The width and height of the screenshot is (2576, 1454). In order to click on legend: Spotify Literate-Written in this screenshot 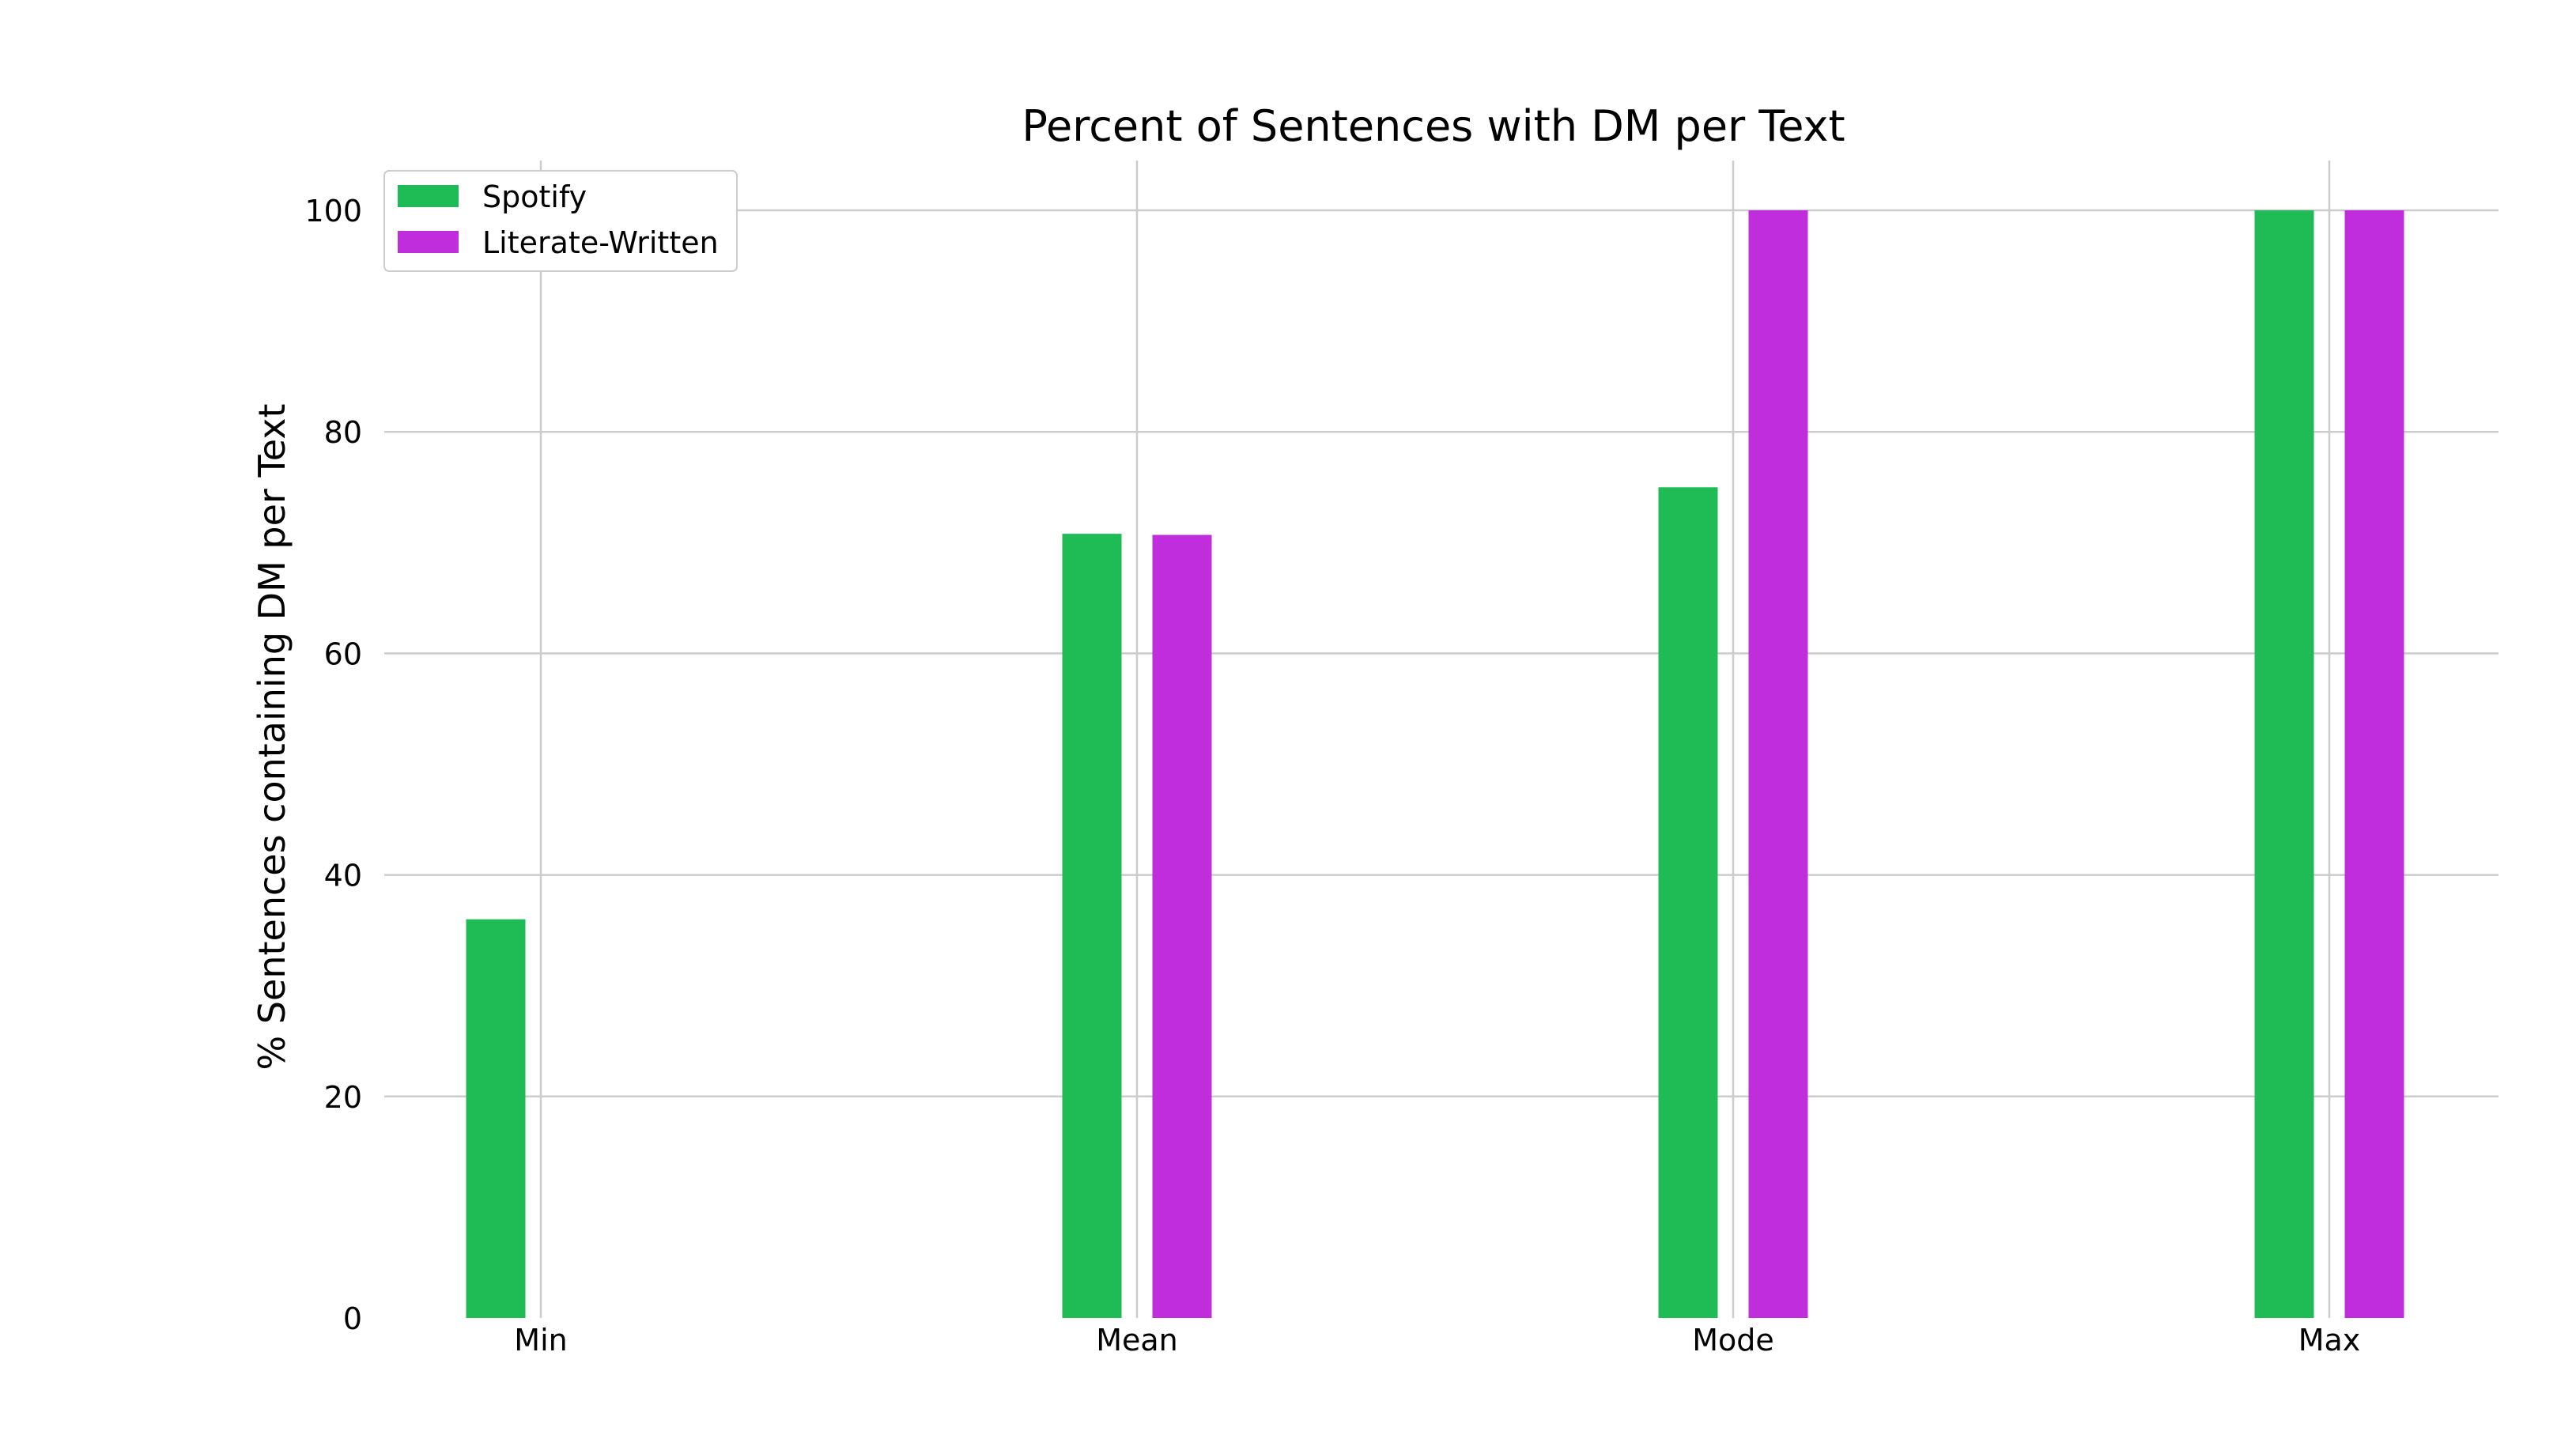, I will do `click(560, 221)`.